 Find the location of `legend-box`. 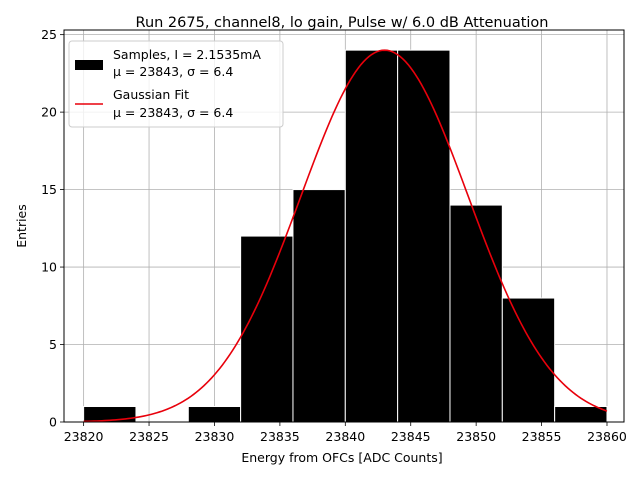

legend-box is located at coordinates (176, 84).